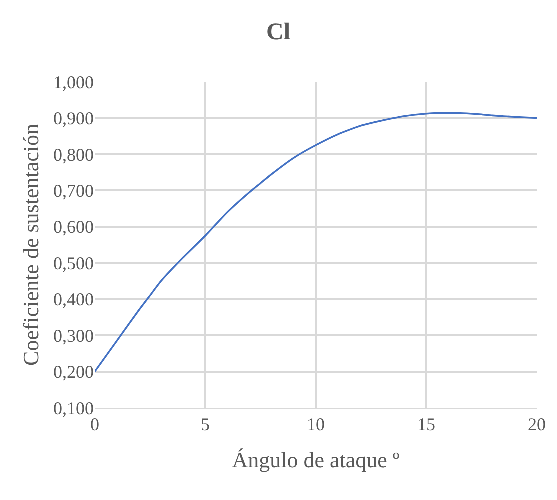 This screenshot has width=557, height=500. I want to click on y-tick-label: 1,000, so click(74, 82).